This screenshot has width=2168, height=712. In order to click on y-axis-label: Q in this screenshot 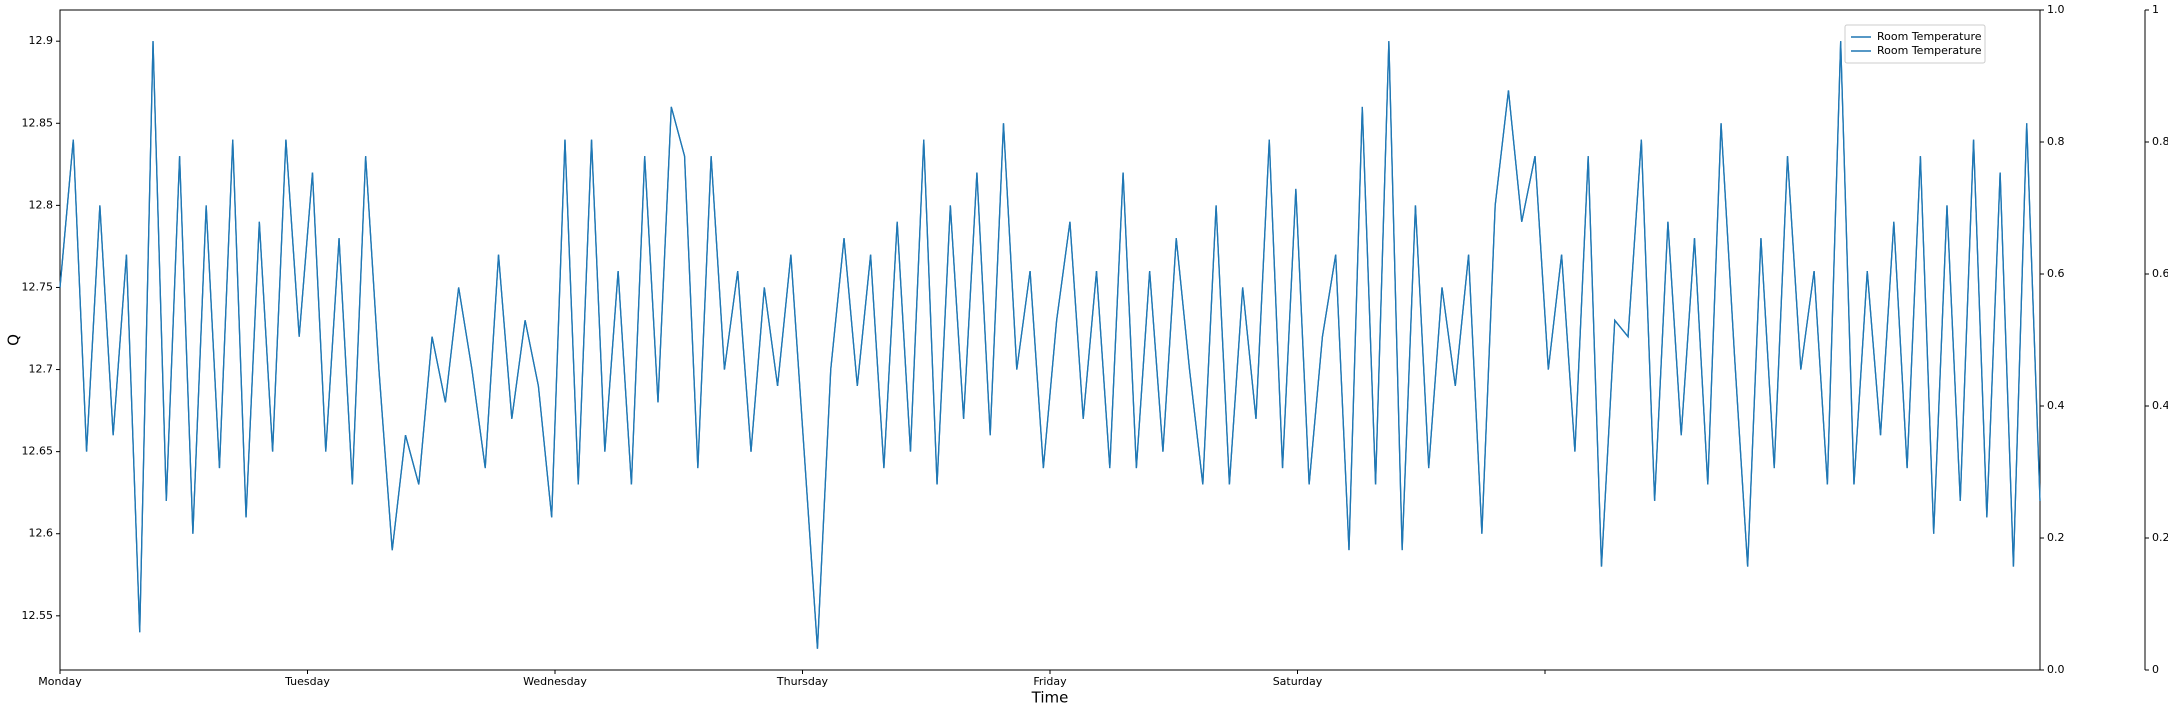, I will do `click(14, 340)`.